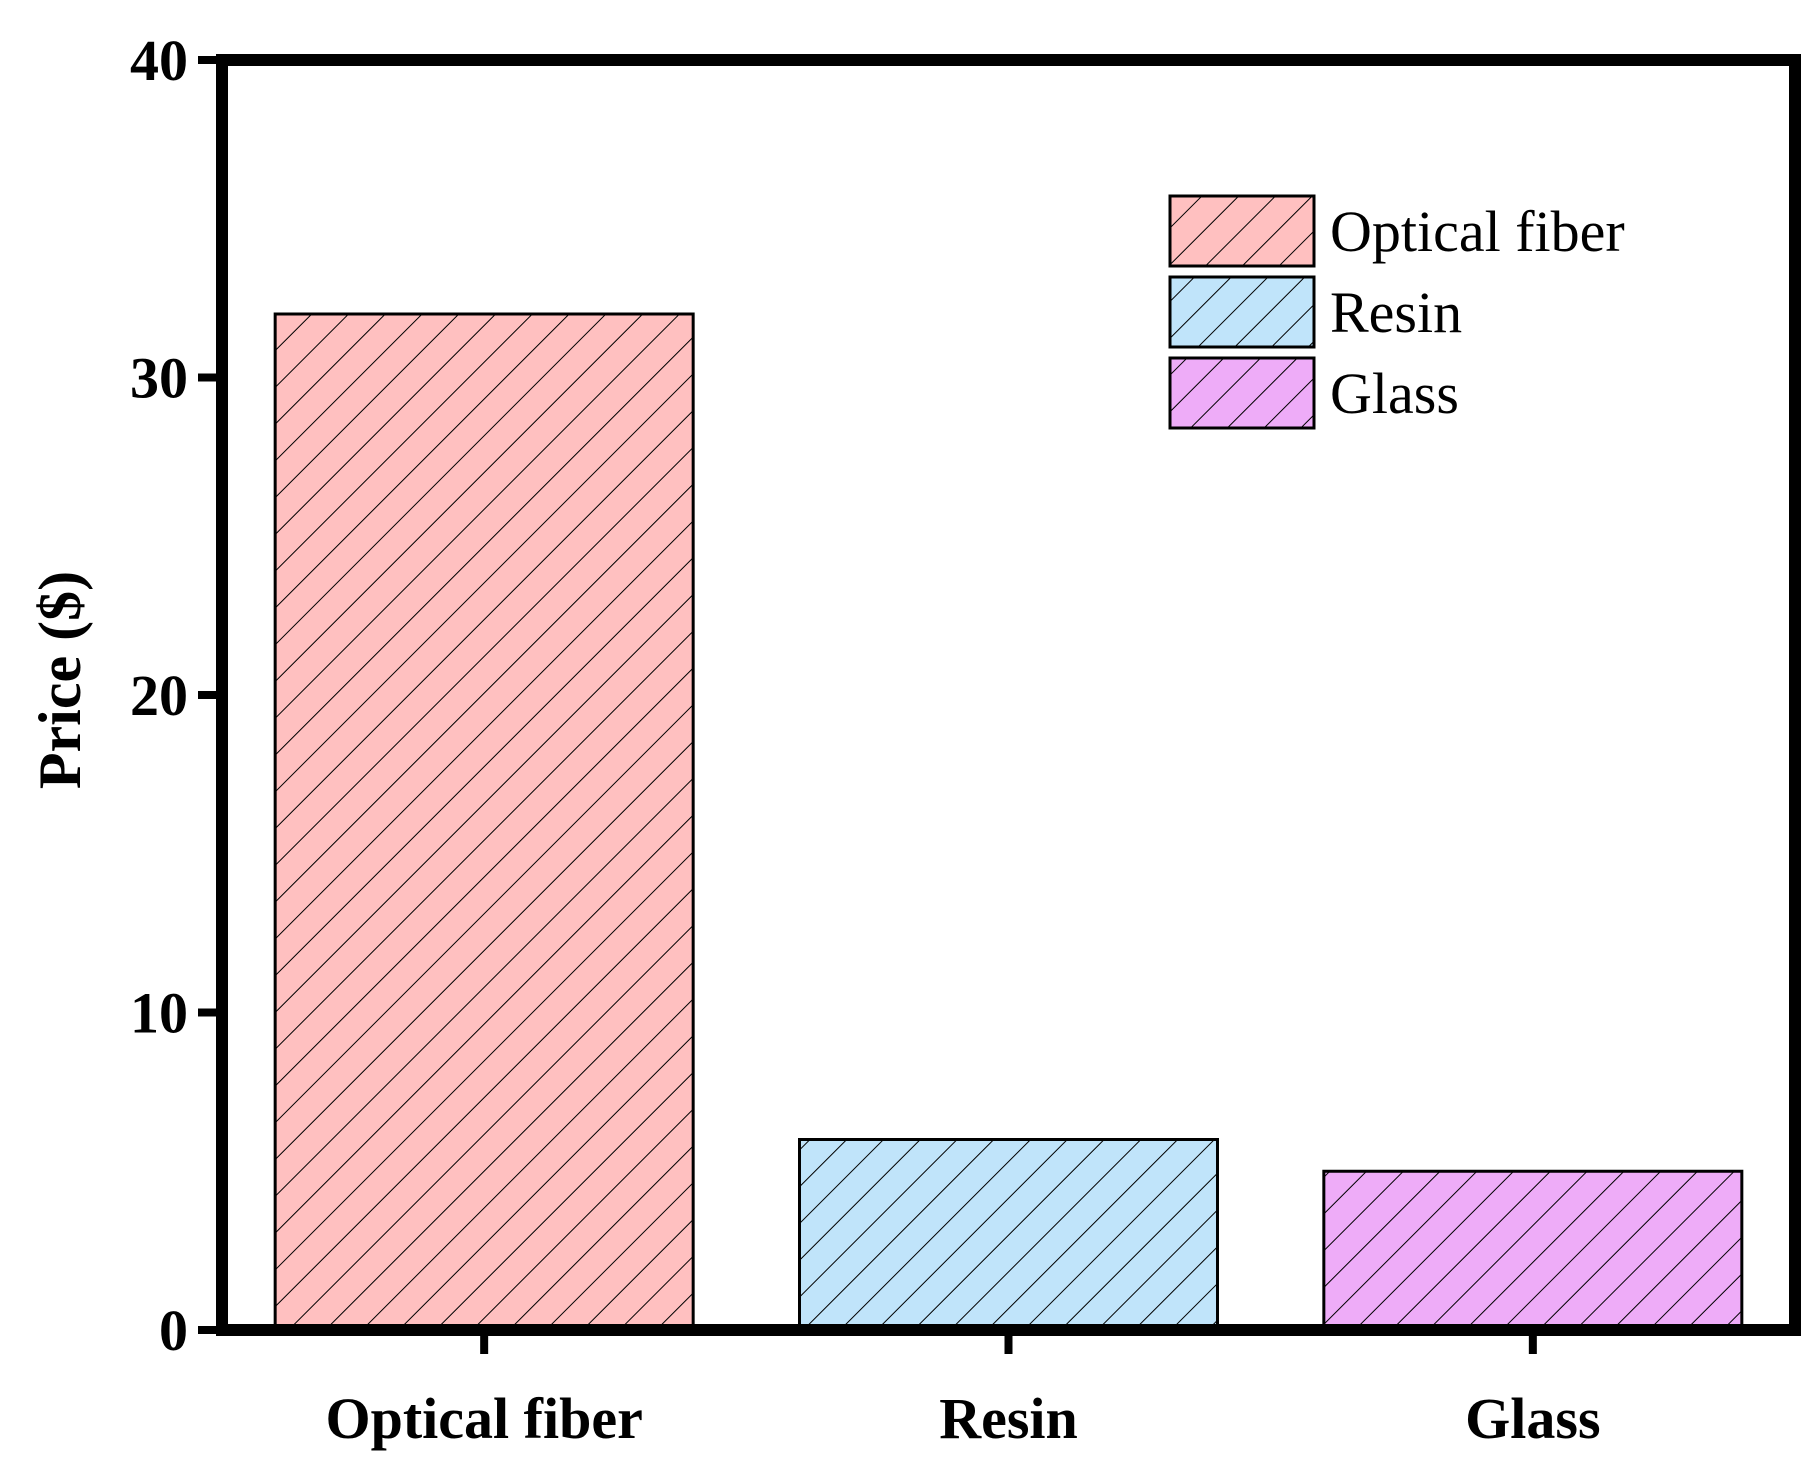 This screenshot has width=1819, height=1459. Describe the element at coordinates (1532, 1418) in the screenshot. I see `x-tick-label: Glass` at that location.